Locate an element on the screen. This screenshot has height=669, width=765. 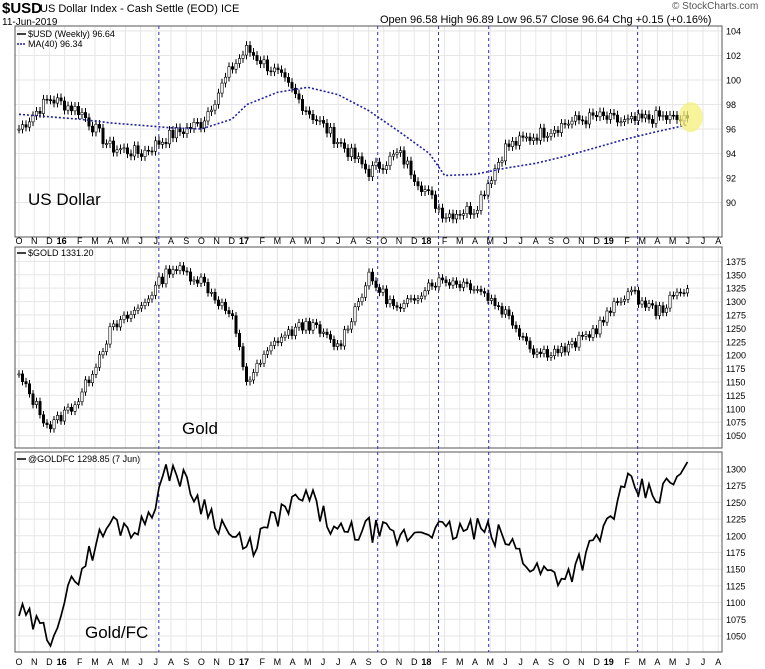
x-tick-label: F is located at coordinates (262, 662).